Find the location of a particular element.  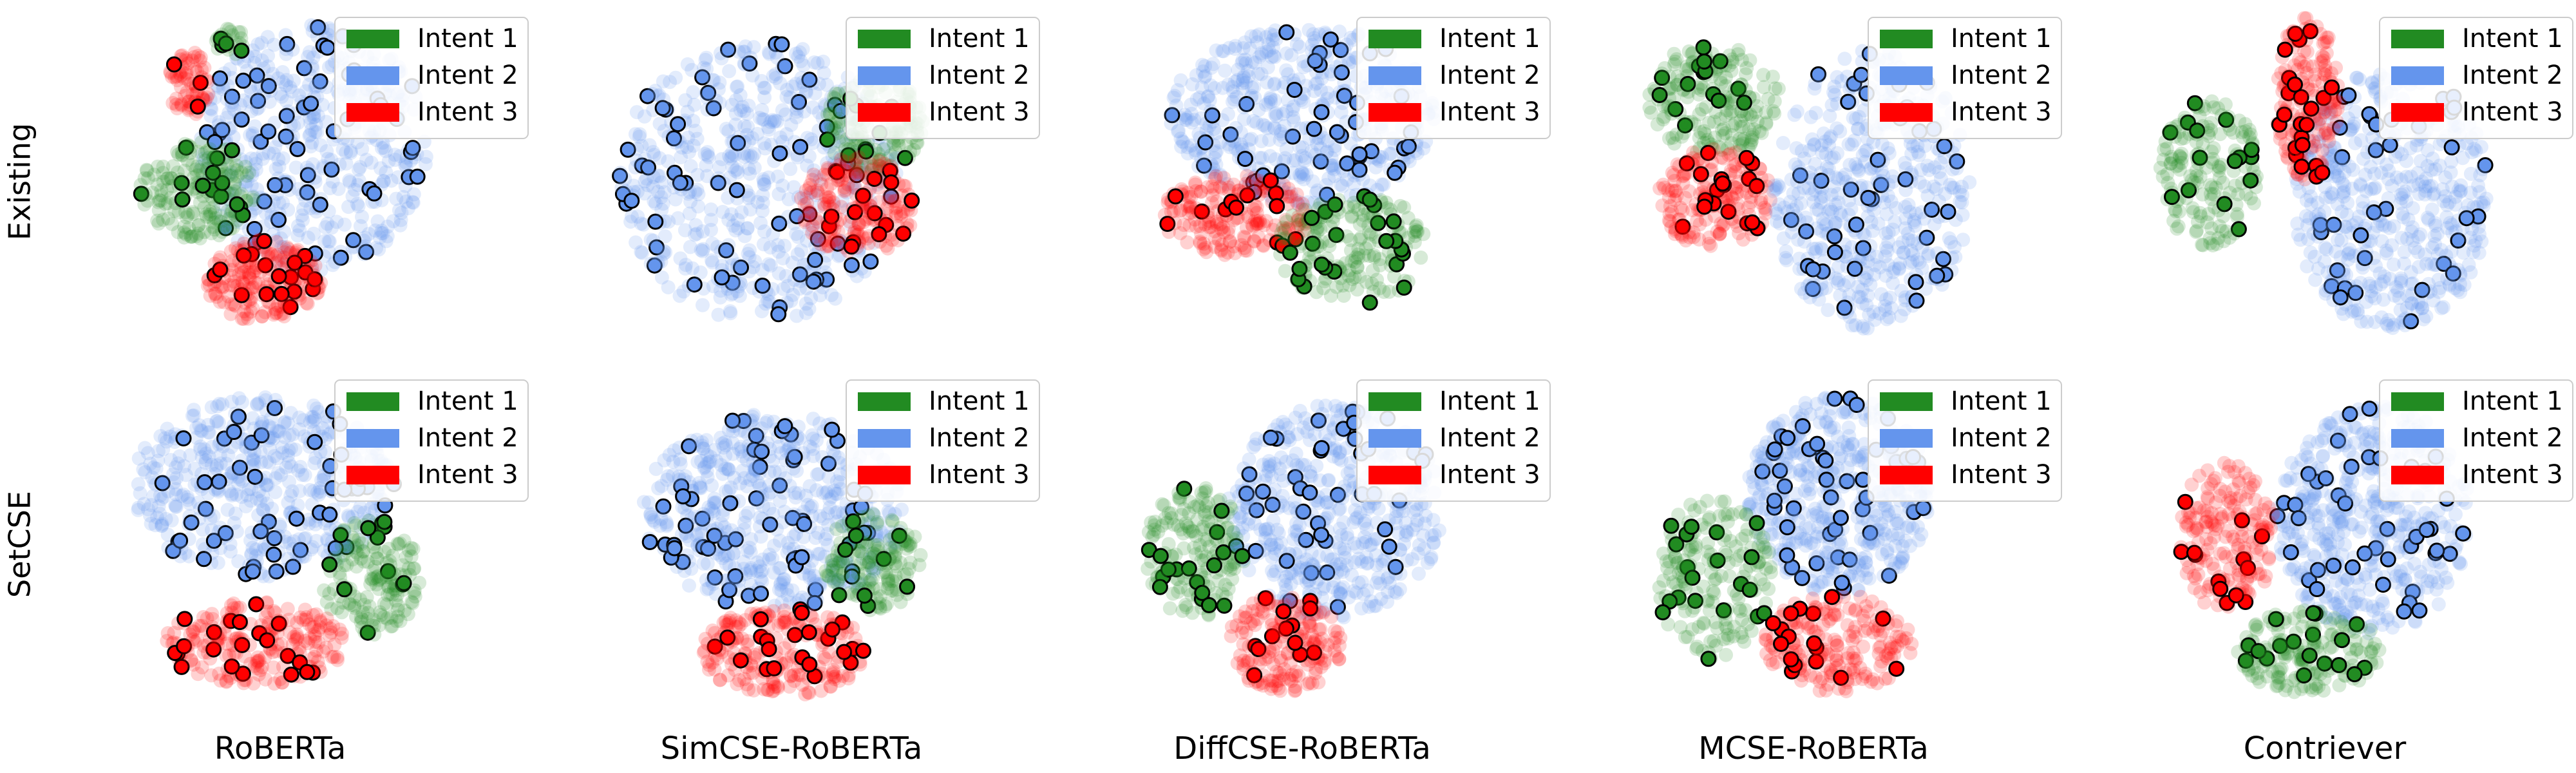

legend-label: Intent 1 is located at coordinates (2512, 38).